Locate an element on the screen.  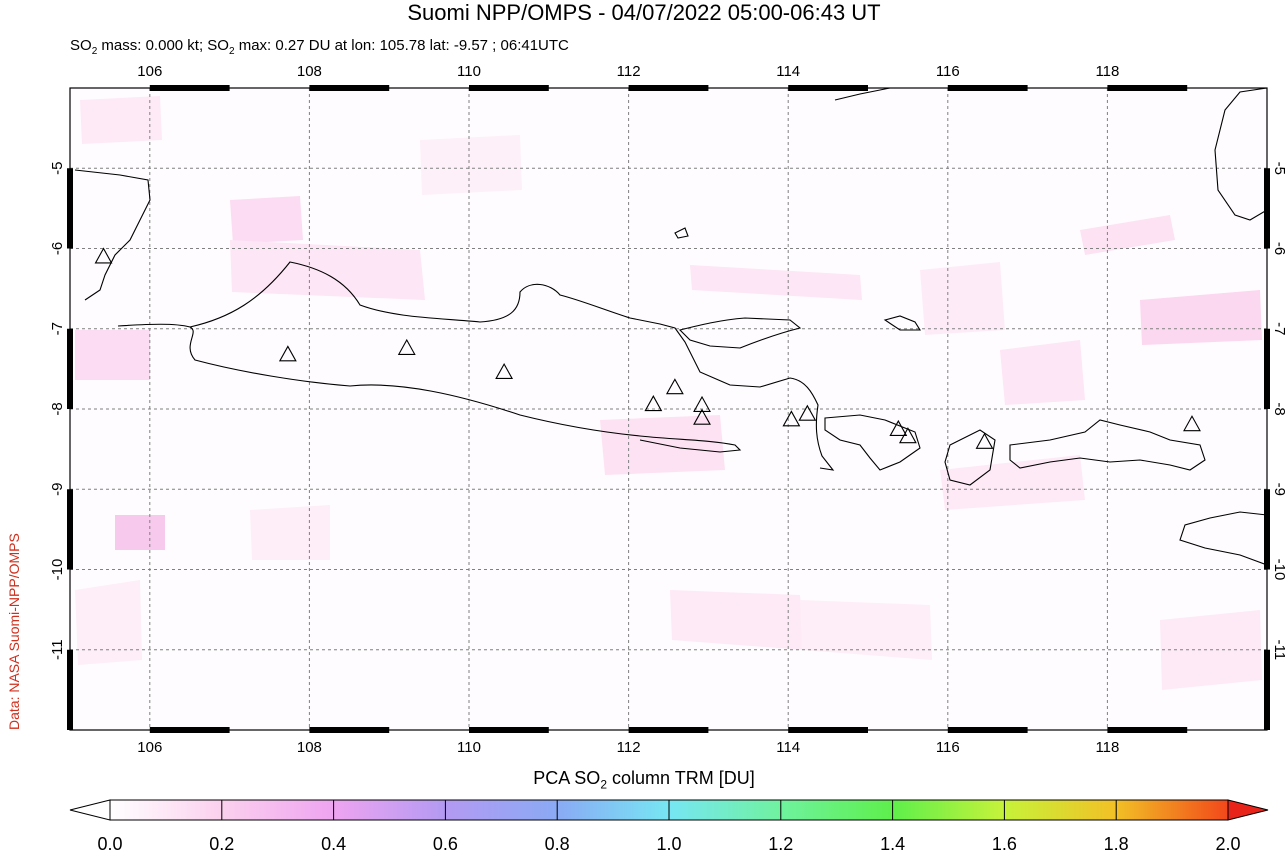
lon-label-bottom: 112 is located at coordinates (629, 747).